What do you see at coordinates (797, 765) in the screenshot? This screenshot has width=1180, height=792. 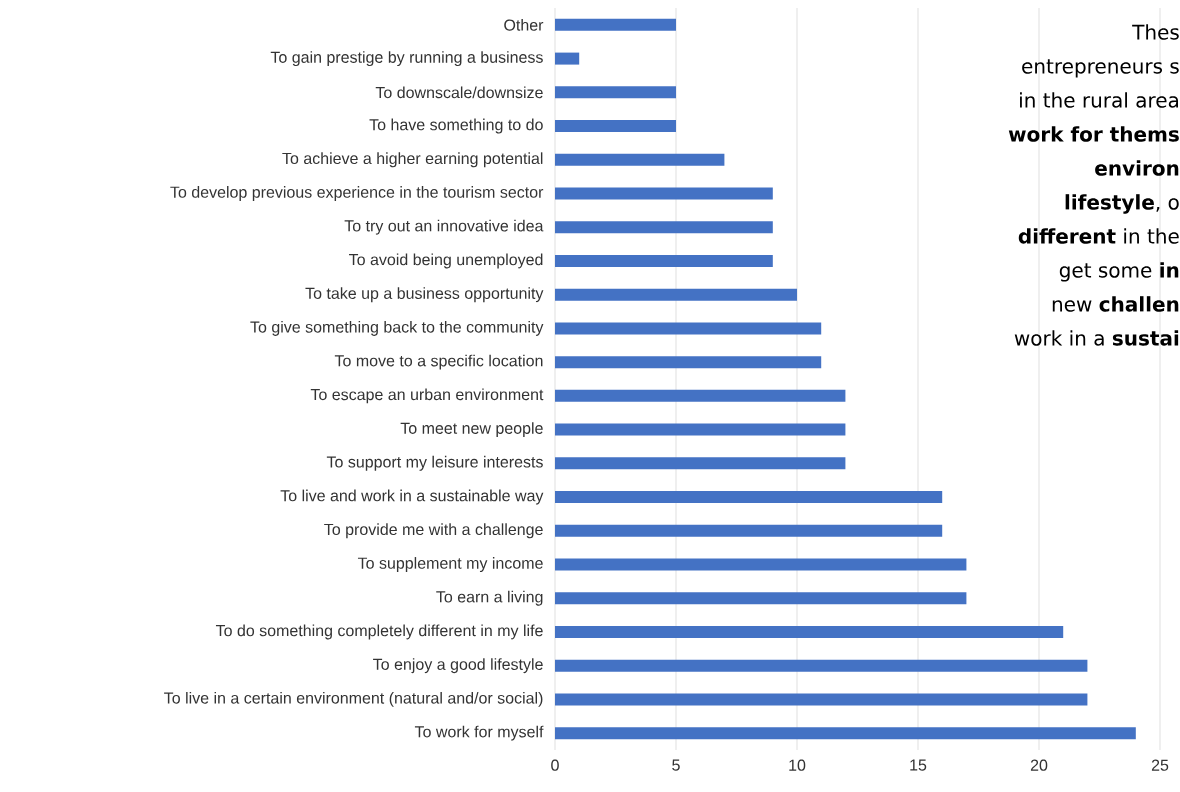 I see `x-tick-label: 10` at bounding box center [797, 765].